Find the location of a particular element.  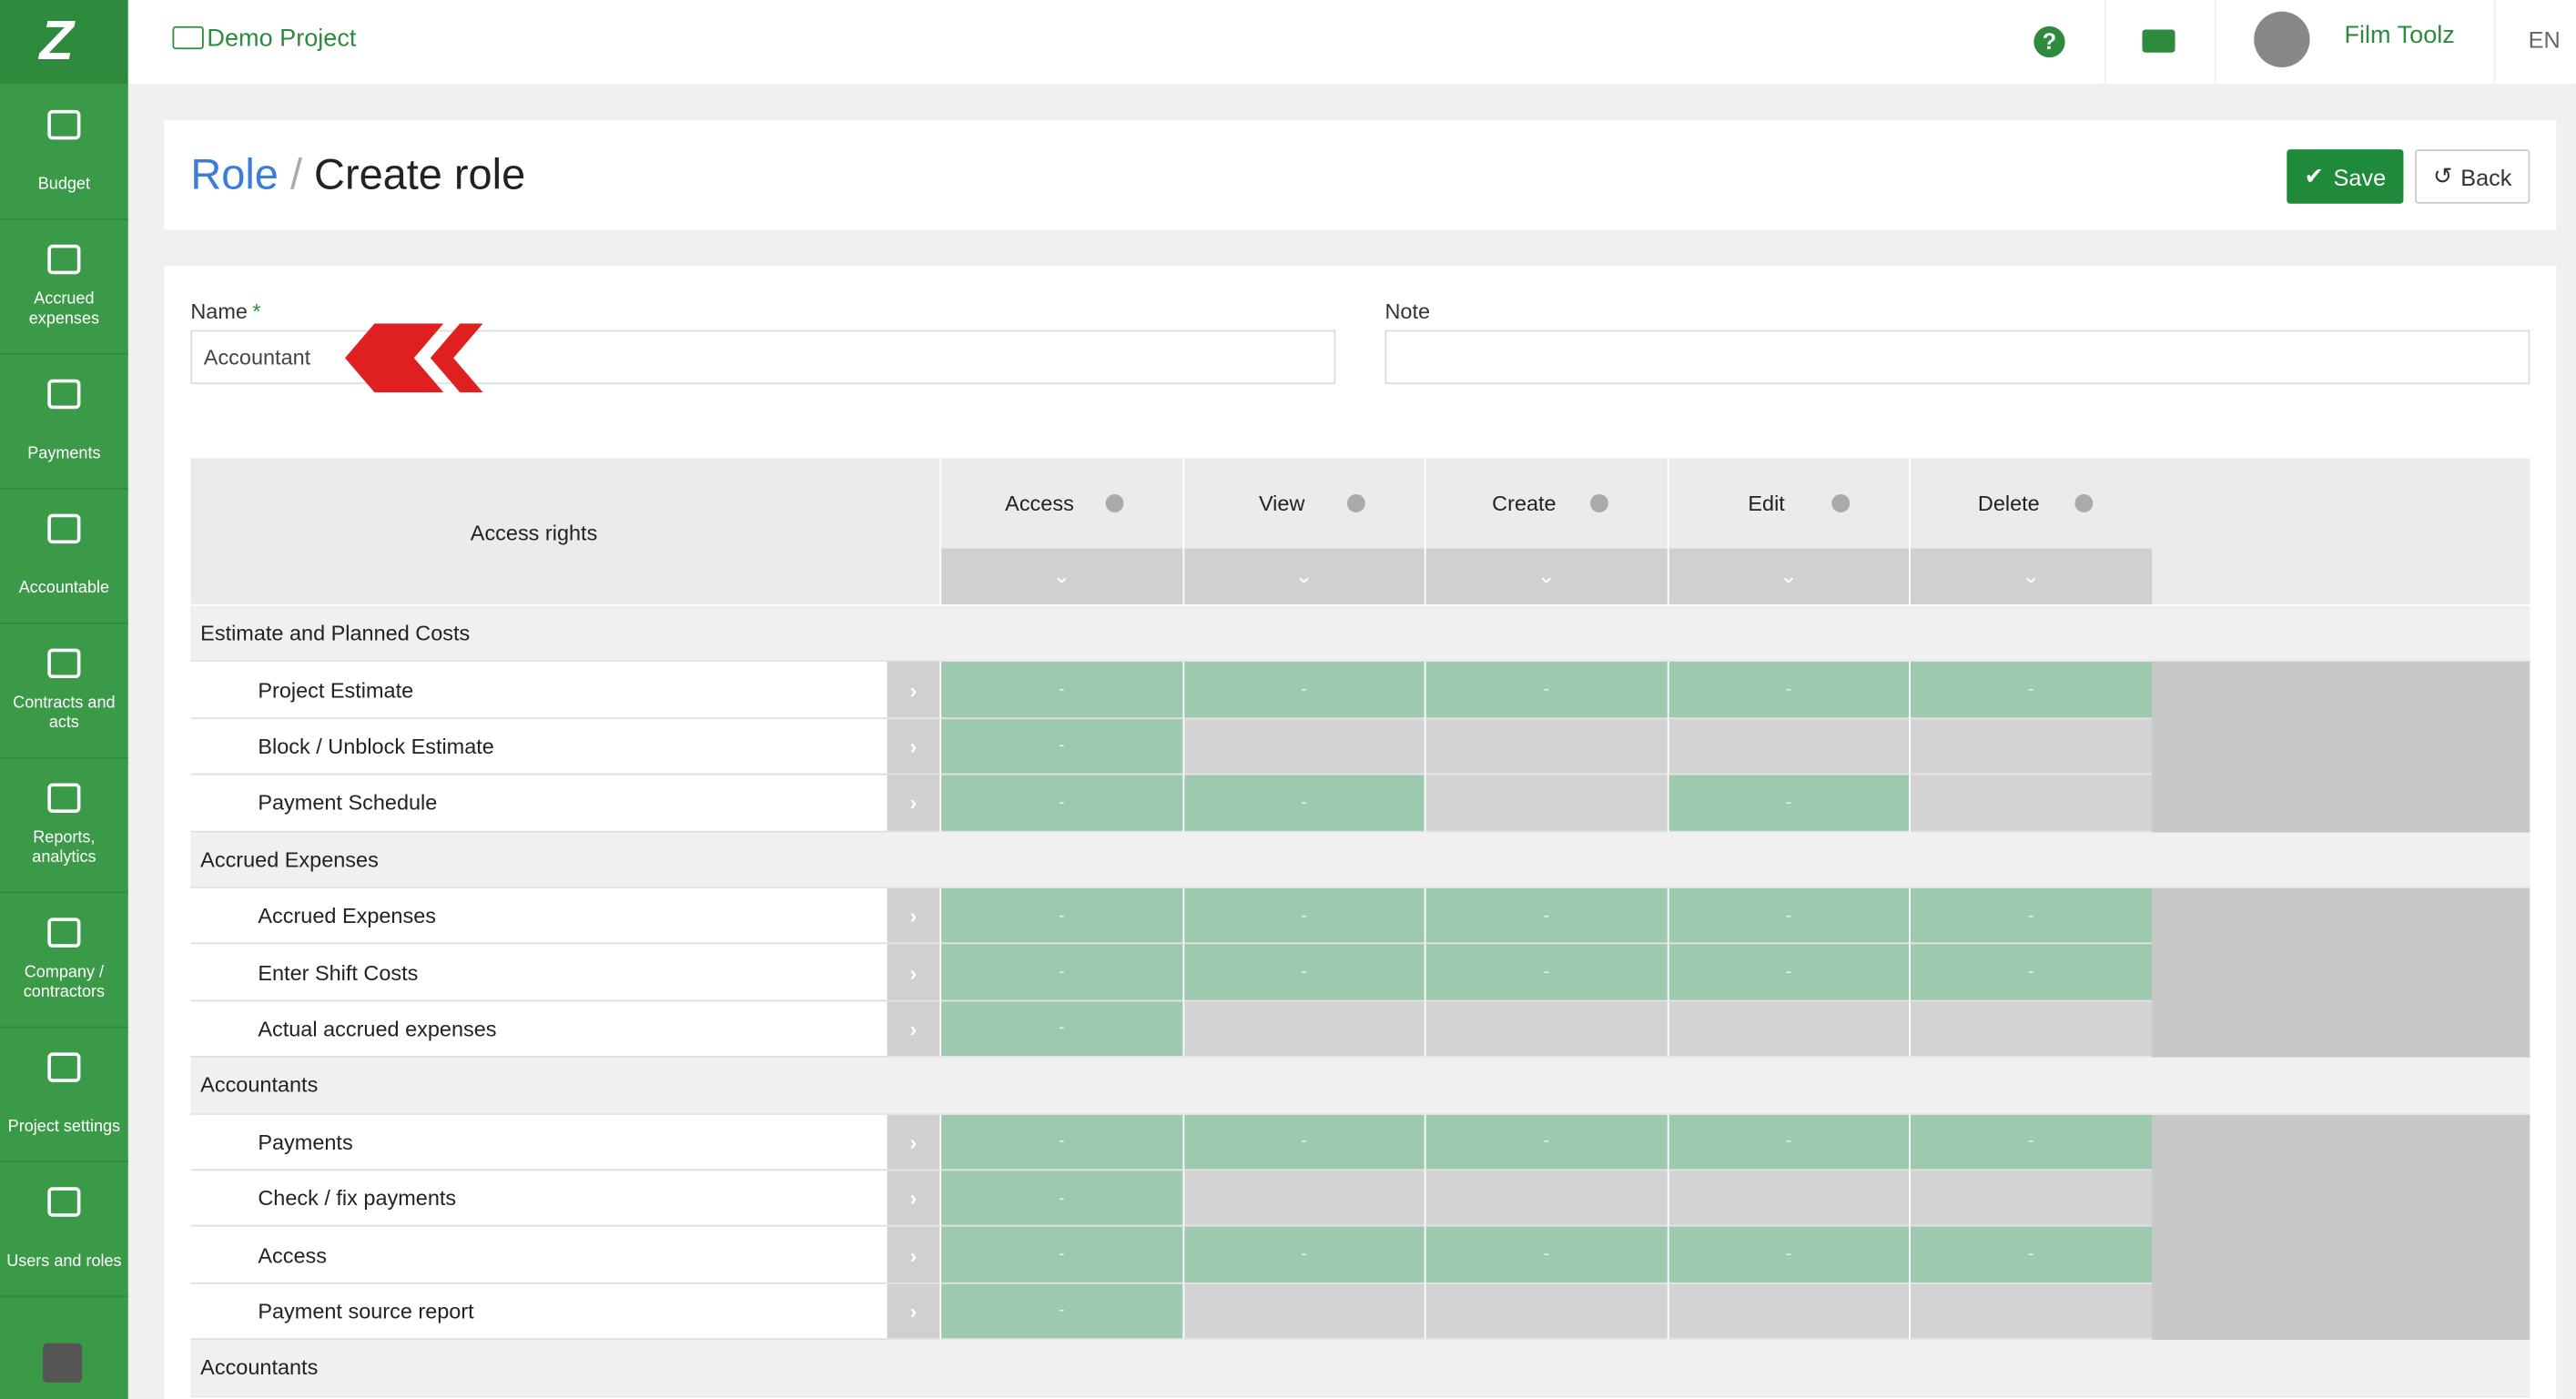

row-label: Access is located at coordinates (538, 1255).